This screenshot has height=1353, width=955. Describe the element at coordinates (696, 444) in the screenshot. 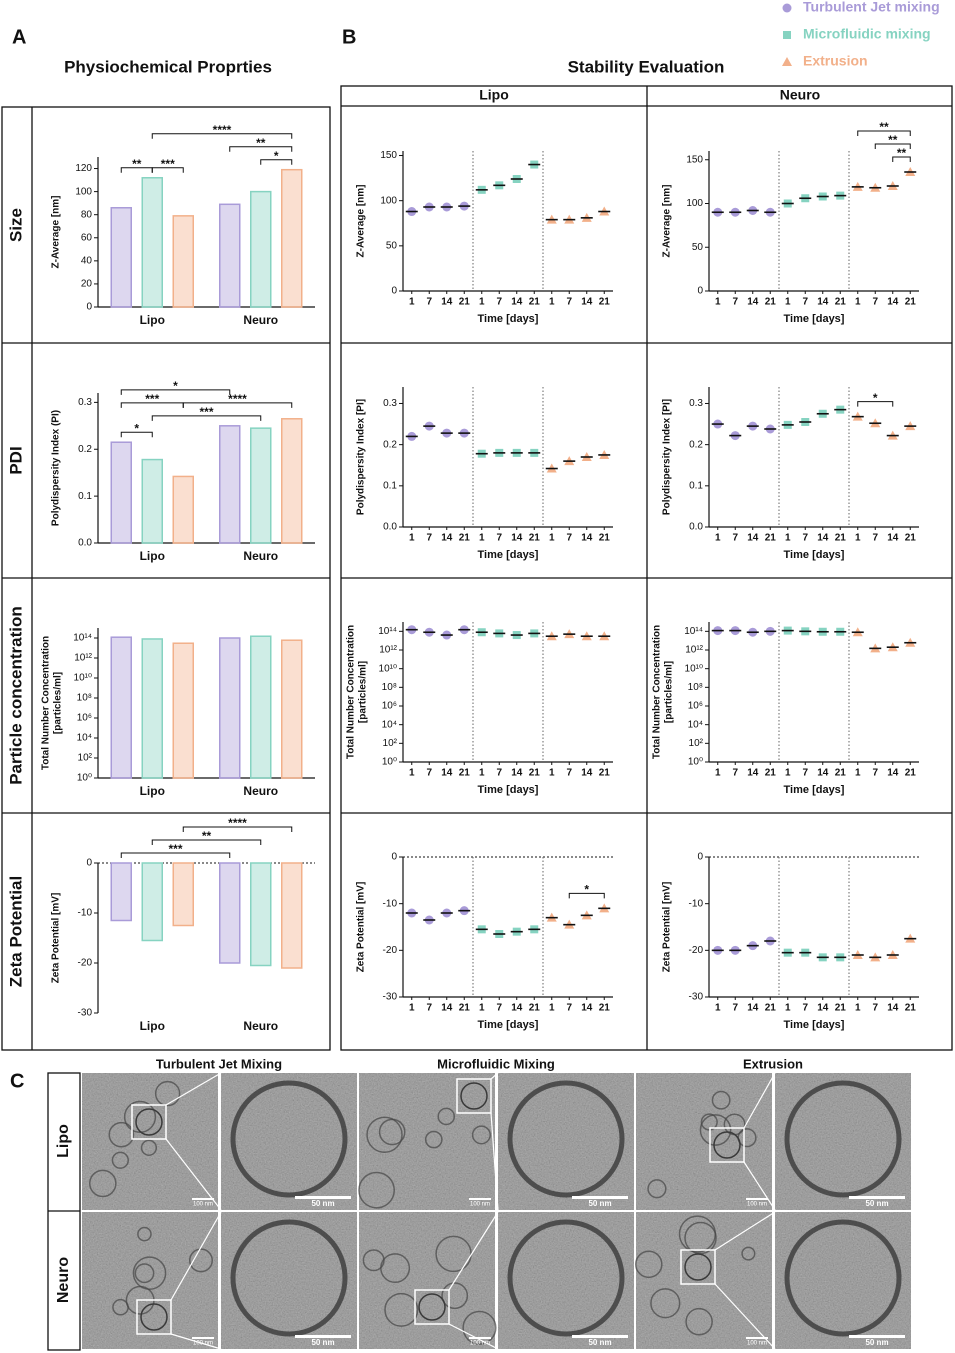

I see `y-tick-label: 0.2` at that location.